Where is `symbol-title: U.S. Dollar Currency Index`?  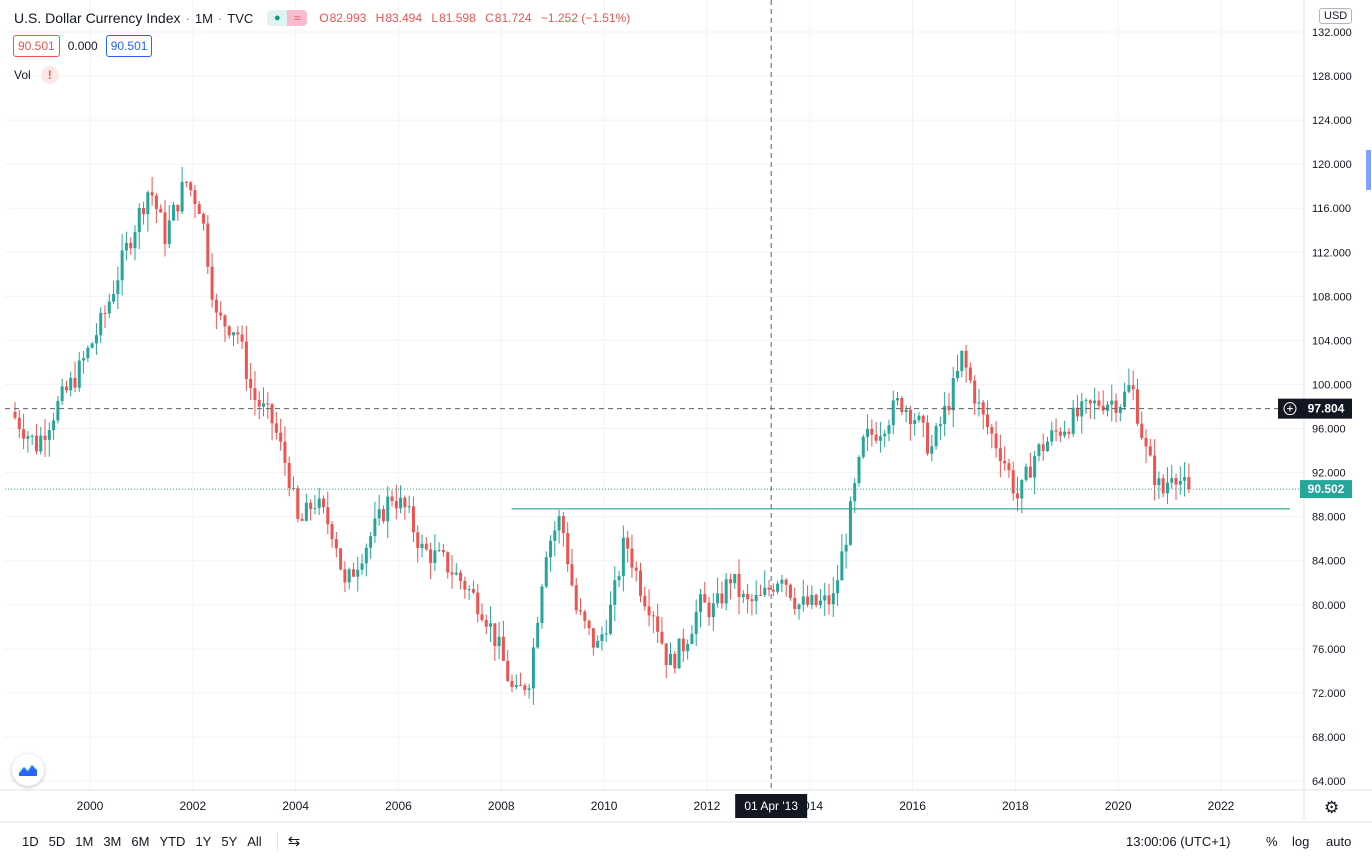 symbol-title: U.S. Dollar Currency Index is located at coordinates (97, 18).